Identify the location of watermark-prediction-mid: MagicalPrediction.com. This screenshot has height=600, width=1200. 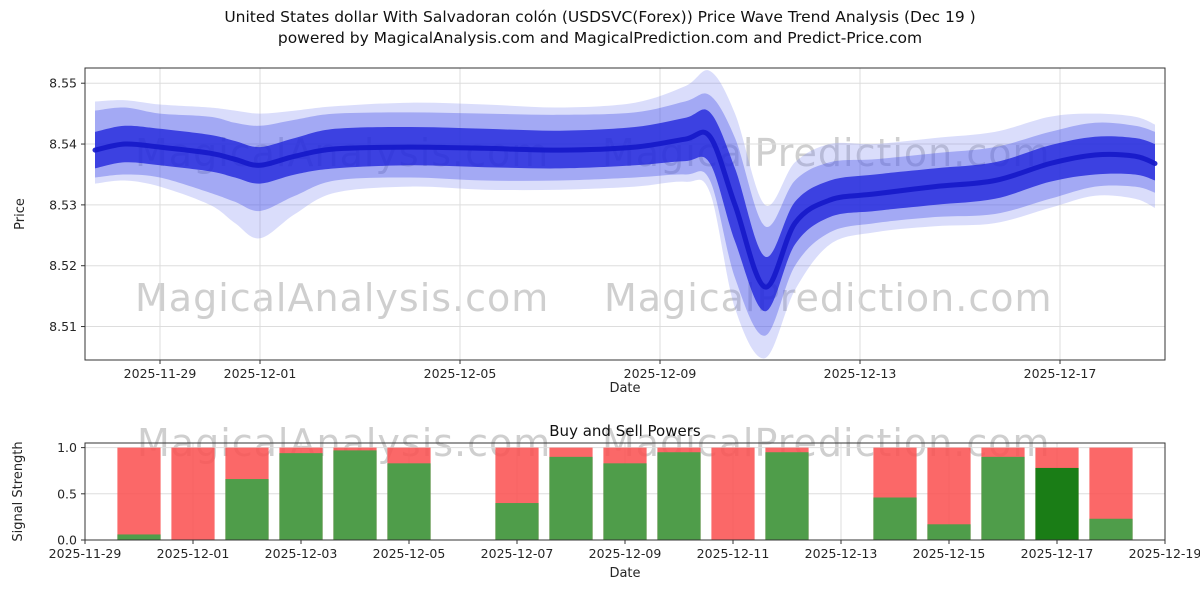
(828, 298).